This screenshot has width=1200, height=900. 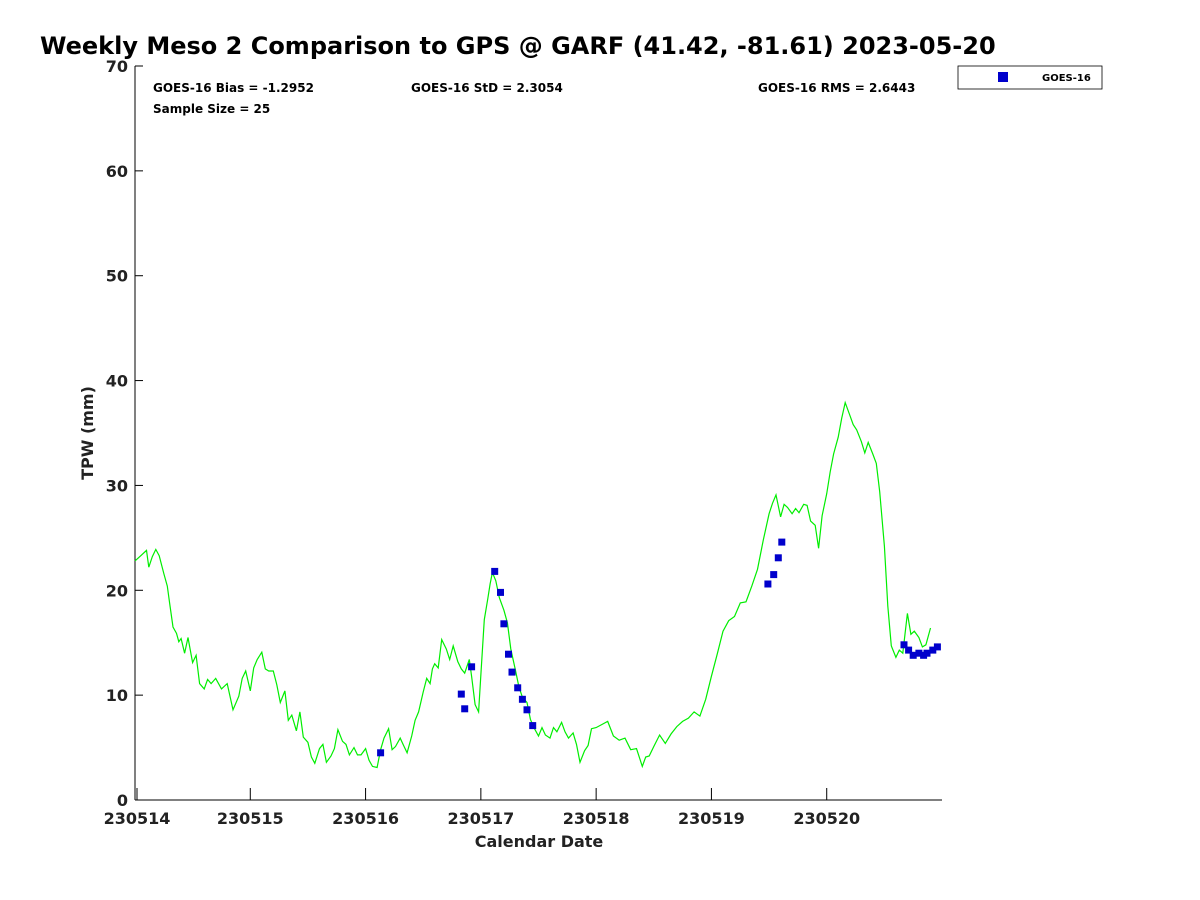 What do you see at coordinates (826, 818) in the screenshot?
I see `x-tick-label: 230520` at bounding box center [826, 818].